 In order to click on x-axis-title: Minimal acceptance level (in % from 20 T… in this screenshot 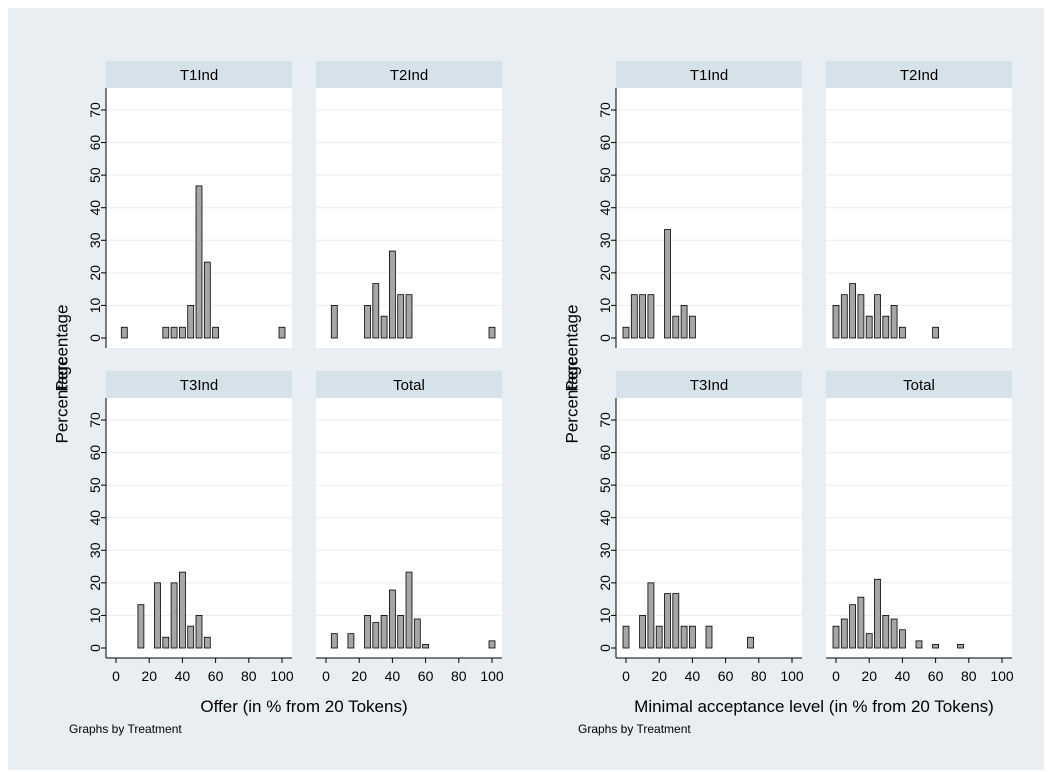, I will do `click(814, 706)`.